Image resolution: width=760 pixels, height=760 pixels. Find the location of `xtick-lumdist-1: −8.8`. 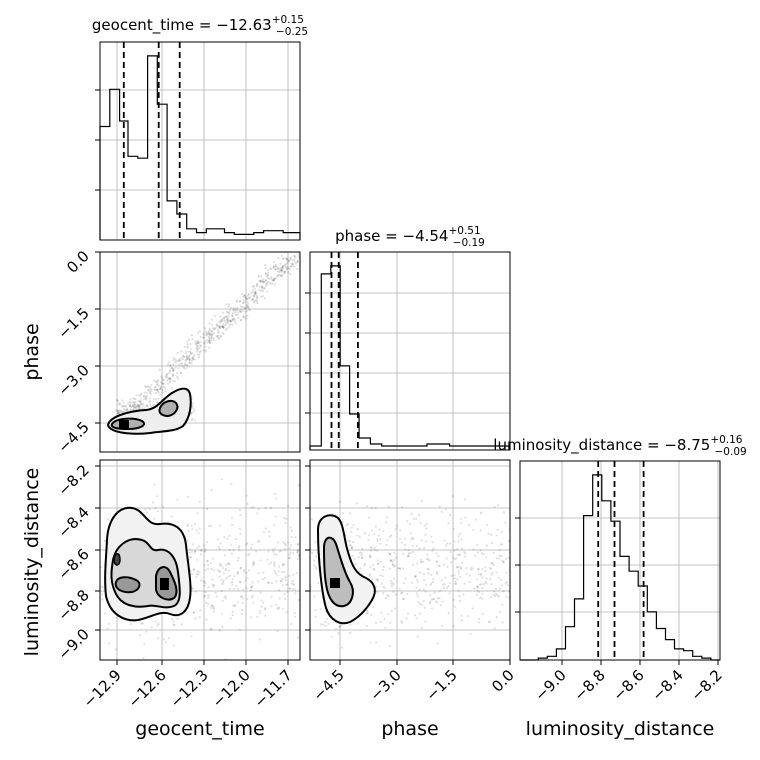

xtick-lumdist-1: −8.8 is located at coordinates (589, 685).